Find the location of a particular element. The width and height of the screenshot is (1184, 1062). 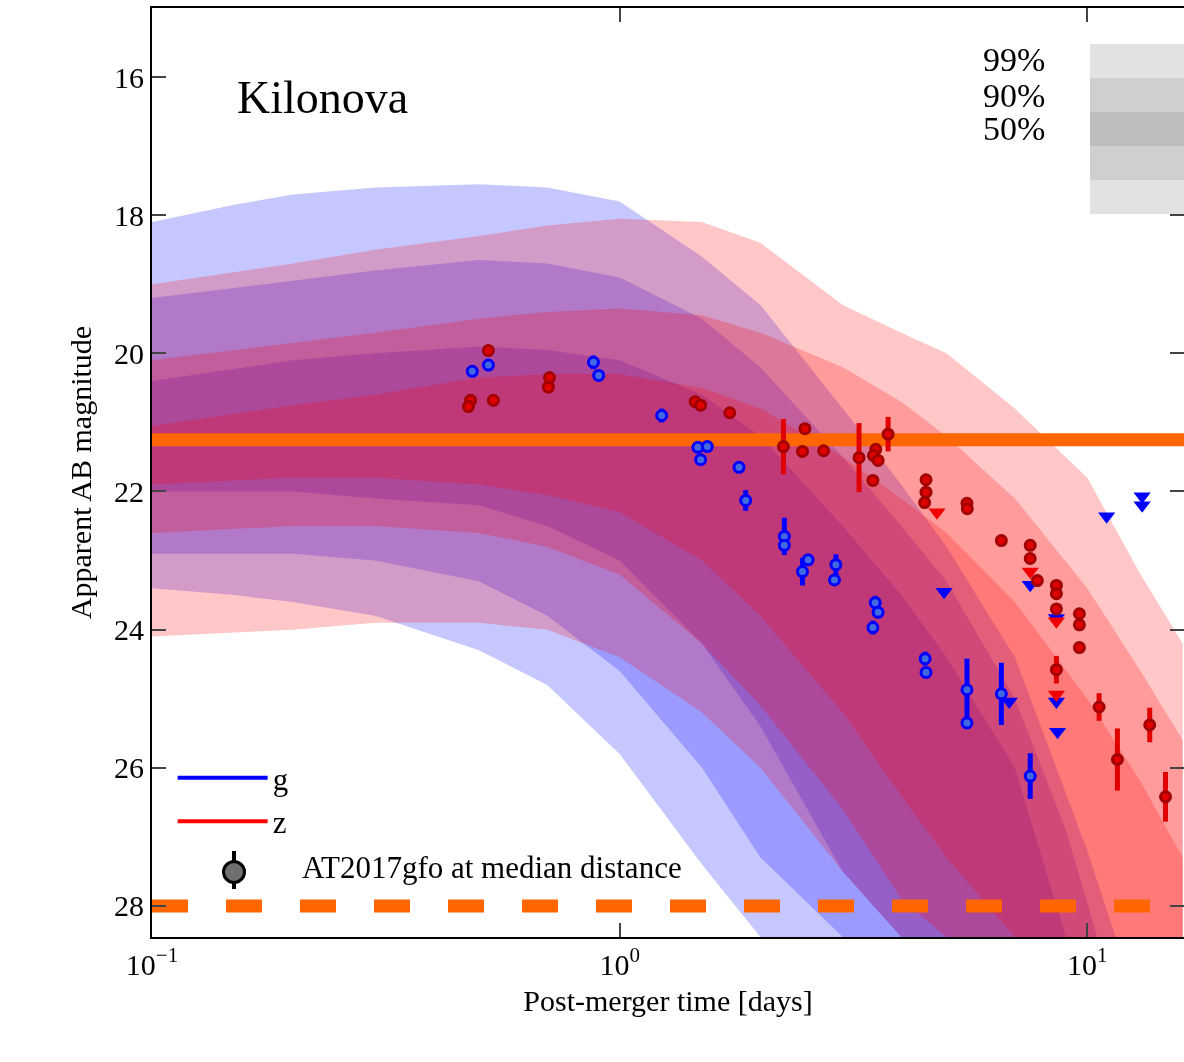

x-tick-label: 10$^{−1}$ is located at coordinates (152, 962).